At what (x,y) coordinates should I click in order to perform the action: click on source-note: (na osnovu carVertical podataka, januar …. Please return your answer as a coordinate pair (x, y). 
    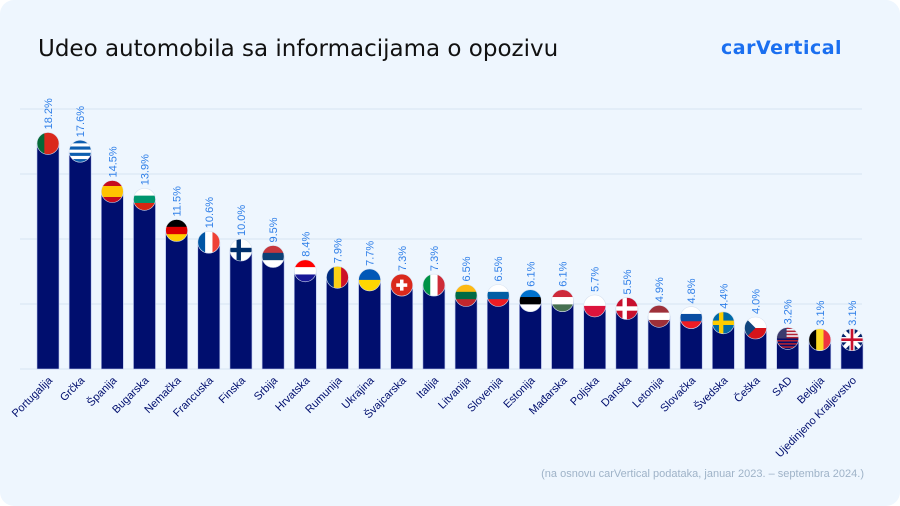
    Looking at the image, I should click on (702, 474).